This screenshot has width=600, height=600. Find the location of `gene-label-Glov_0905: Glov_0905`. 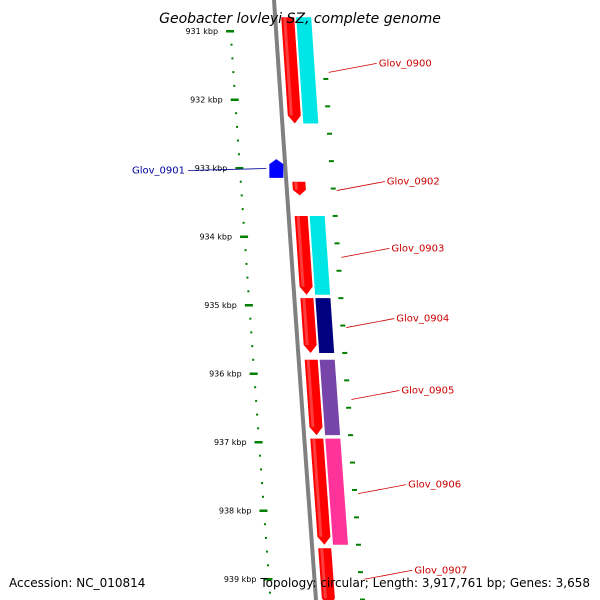

gene-label-Glov_0905: Glov_0905 is located at coordinates (427, 390).